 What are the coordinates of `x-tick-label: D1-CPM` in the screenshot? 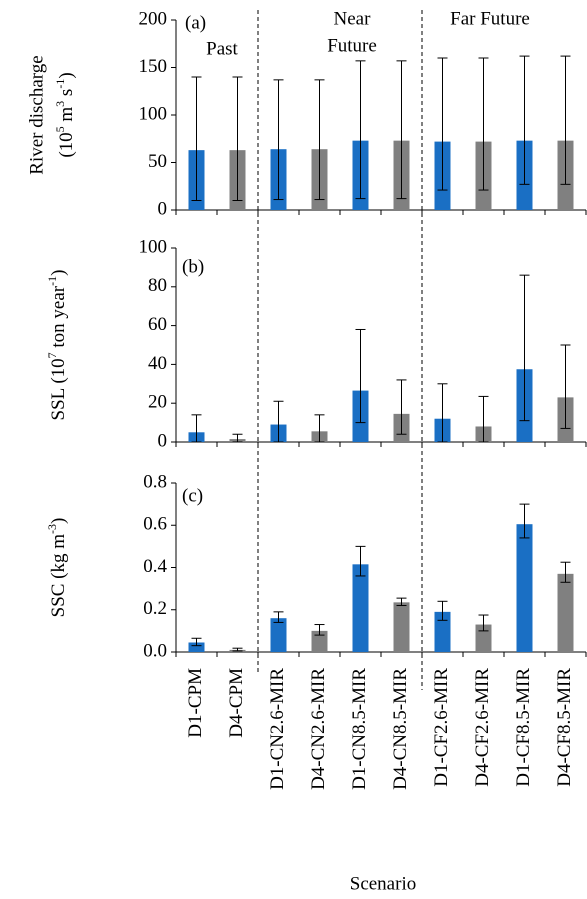 It's located at (195, 703).